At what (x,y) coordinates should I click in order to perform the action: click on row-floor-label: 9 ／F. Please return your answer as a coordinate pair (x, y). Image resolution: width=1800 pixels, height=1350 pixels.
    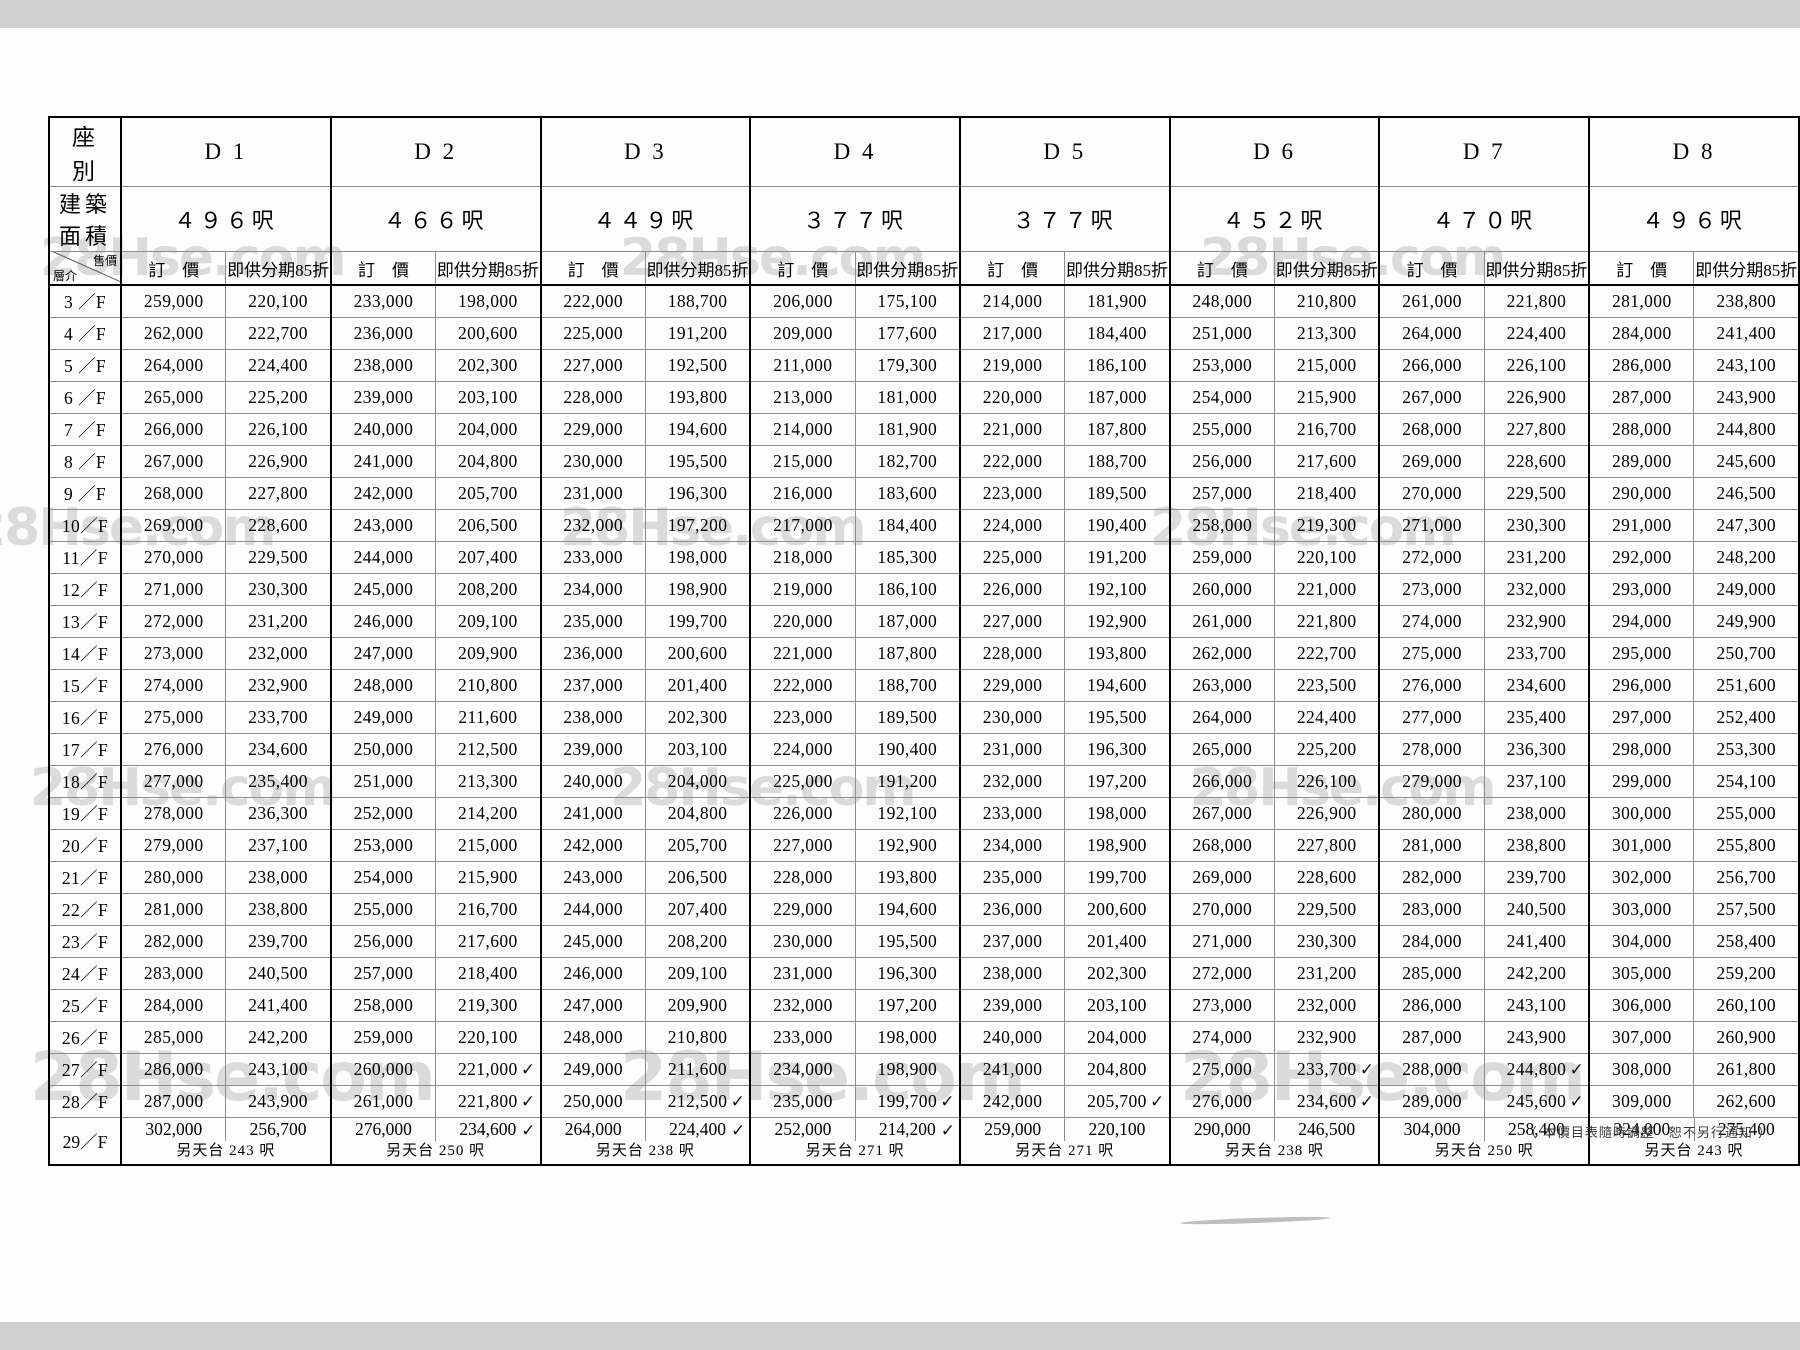
    Looking at the image, I should click on (84, 493).